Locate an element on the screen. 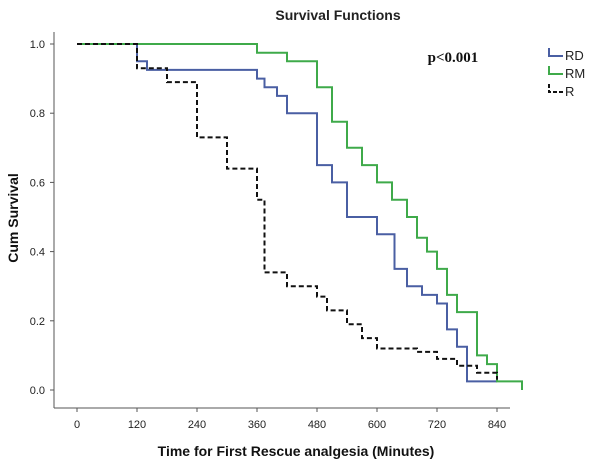 The image size is (607, 468). x-tick-label: 840 is located at coordinates (497, 425).